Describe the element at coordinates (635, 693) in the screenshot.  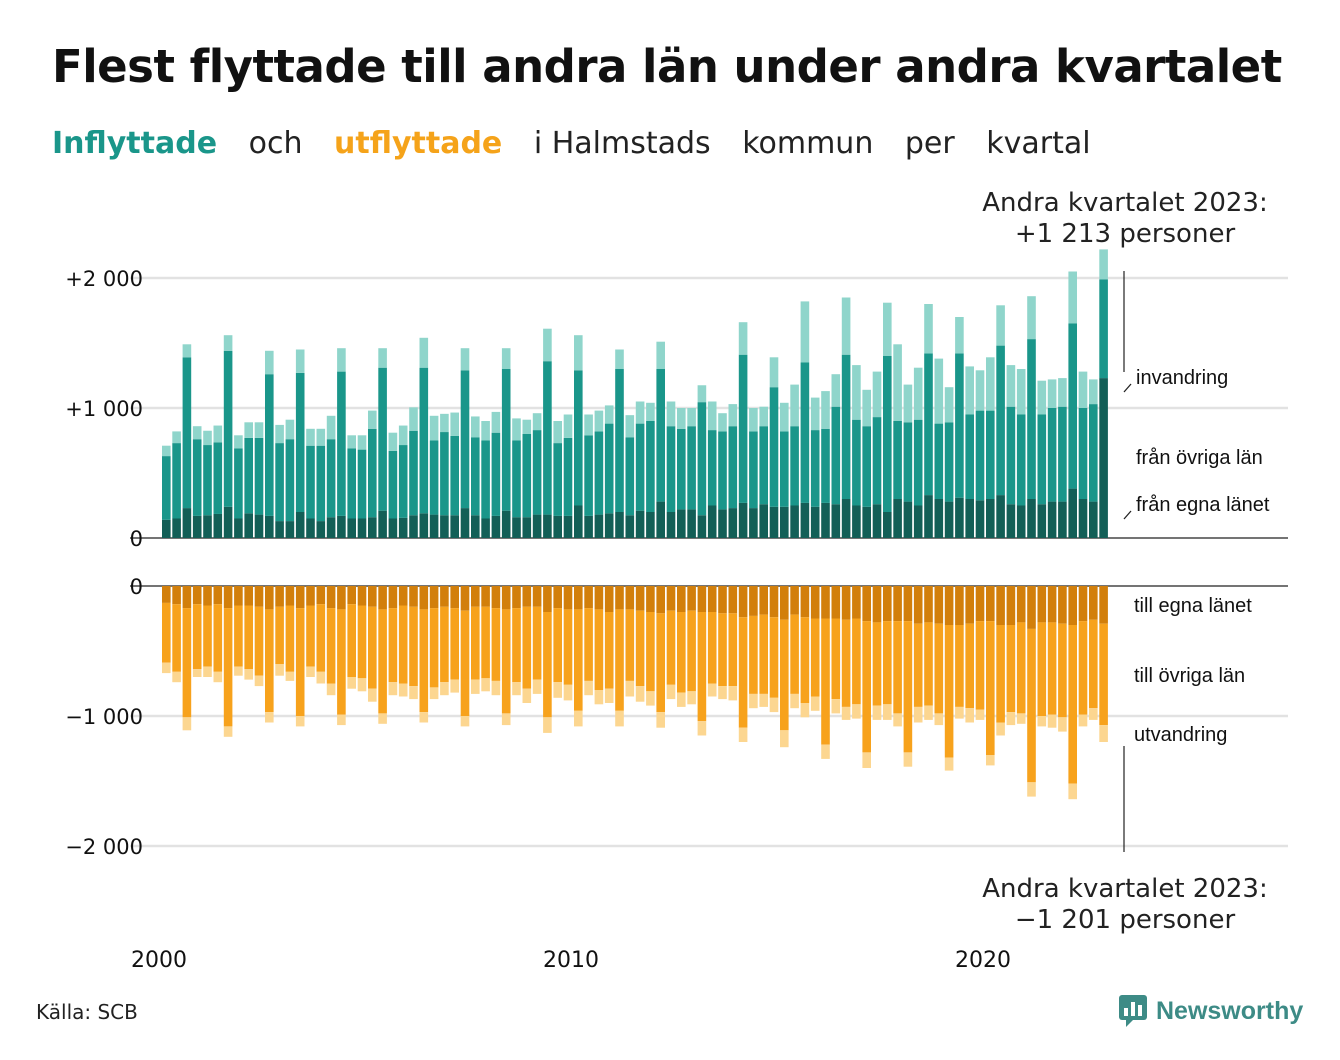
I see `utflyttade-bars` at that location.